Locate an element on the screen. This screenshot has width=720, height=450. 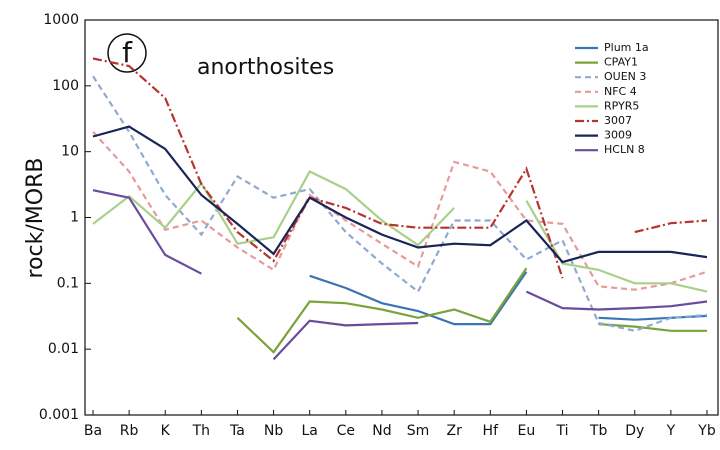
x-tick-label: Ba is located at coordinates (93, 431).